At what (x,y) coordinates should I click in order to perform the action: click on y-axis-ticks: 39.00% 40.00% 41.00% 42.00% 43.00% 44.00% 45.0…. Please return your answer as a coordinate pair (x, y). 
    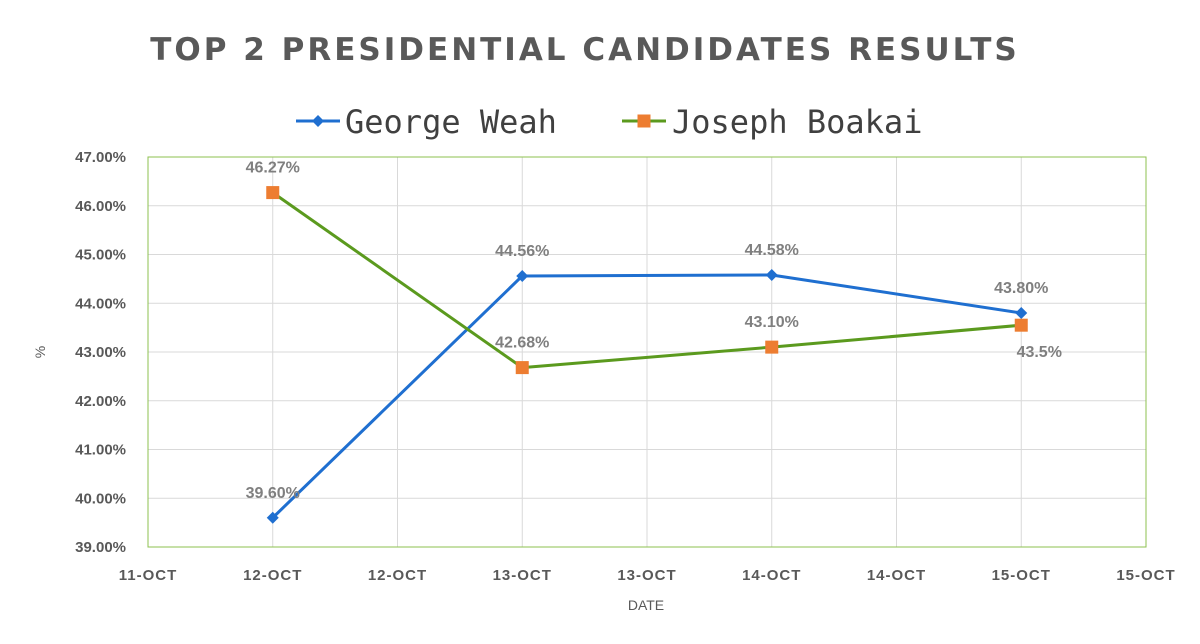
    Looking at the image, I should click on (100, 352).